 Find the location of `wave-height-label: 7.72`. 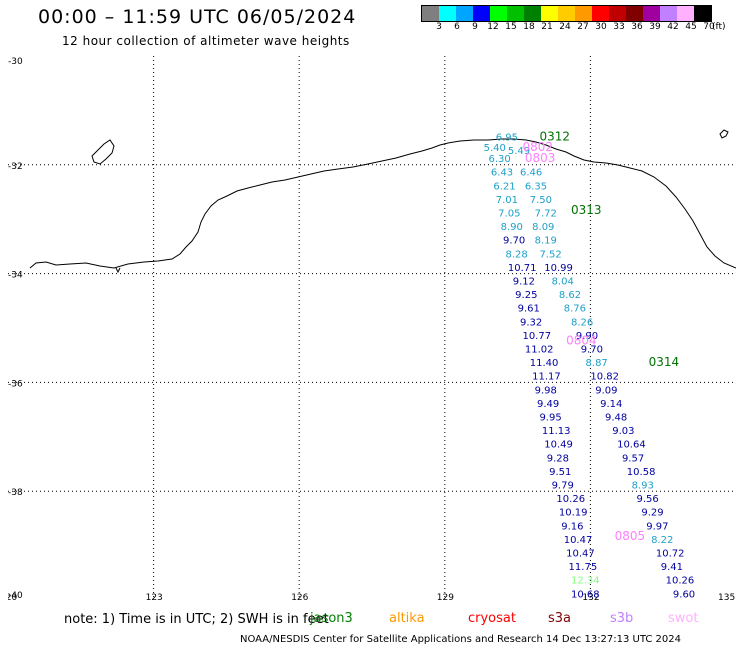

wave-height-label: 7.72 is located at coordinates (546, 213).